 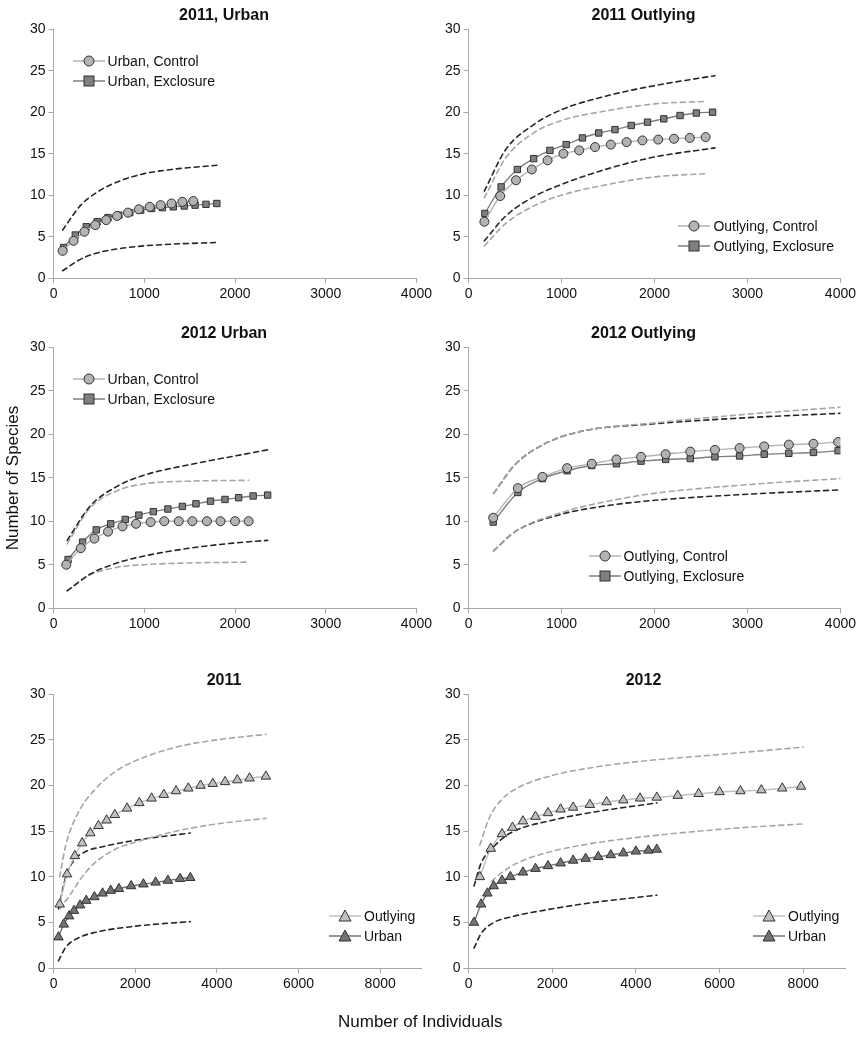 I want to click on chart-title: 2012 Outlying, so click(x=643, y=333).